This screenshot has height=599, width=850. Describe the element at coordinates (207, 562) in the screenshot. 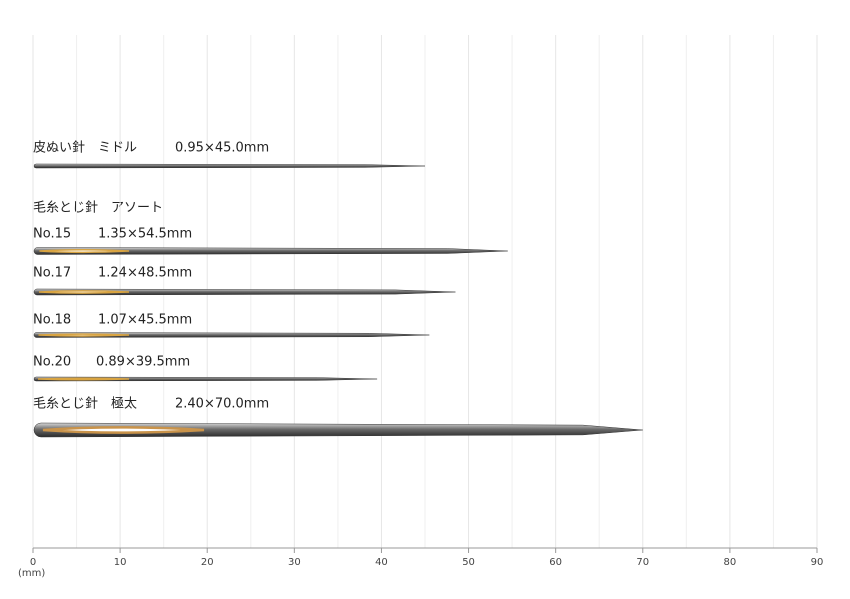

I see `x-tick-label: 20` at that location.